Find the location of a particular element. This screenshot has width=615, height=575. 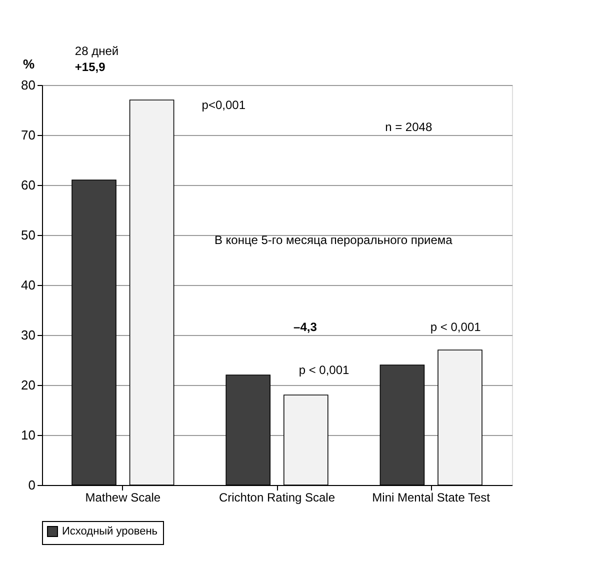

y-tick-label: 30 is located at coordinates (28, 335).